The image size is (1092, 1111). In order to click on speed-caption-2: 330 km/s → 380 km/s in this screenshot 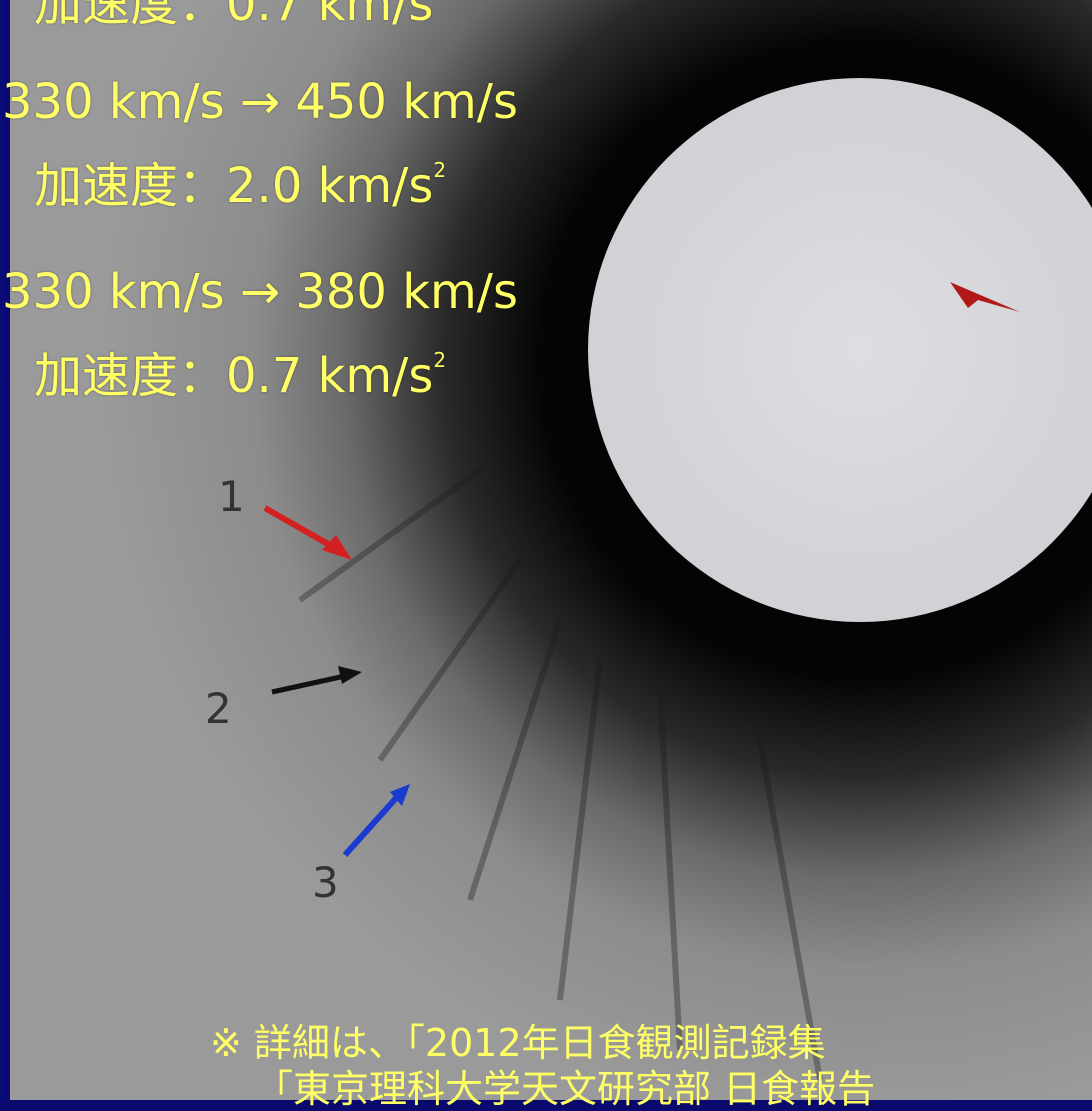, I will do `click(260, 292)`.